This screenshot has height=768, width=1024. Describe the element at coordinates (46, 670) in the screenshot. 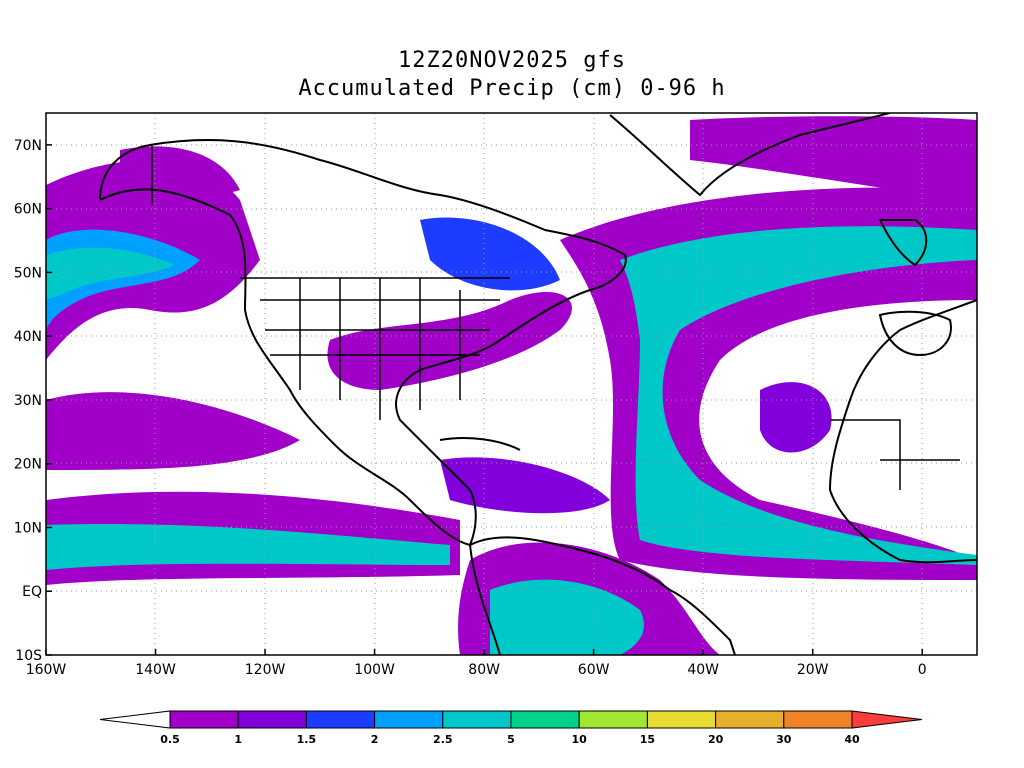

I see `lon-tick-label: 160W` at that location.